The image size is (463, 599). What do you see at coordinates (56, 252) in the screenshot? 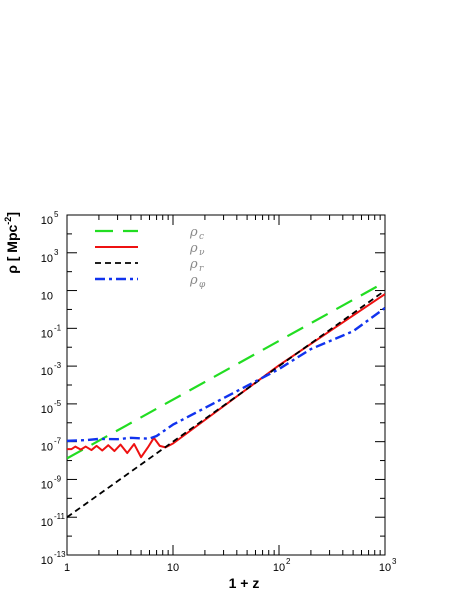
I see `y-tick-label-exp: 3` at bounding box center [56, 252].